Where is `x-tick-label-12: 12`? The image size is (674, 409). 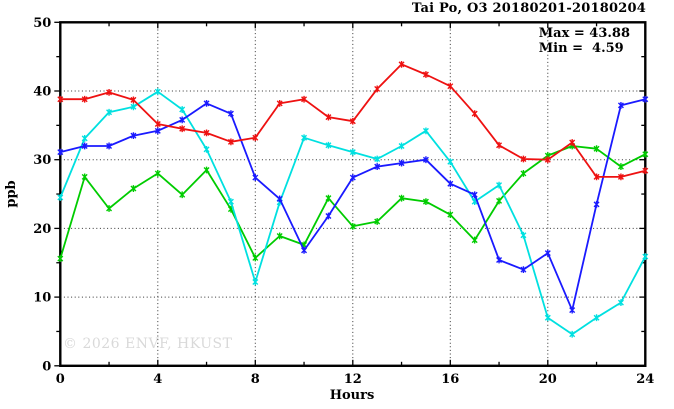
x-tick-label-12: 12 is located at coordinates (353, 379).